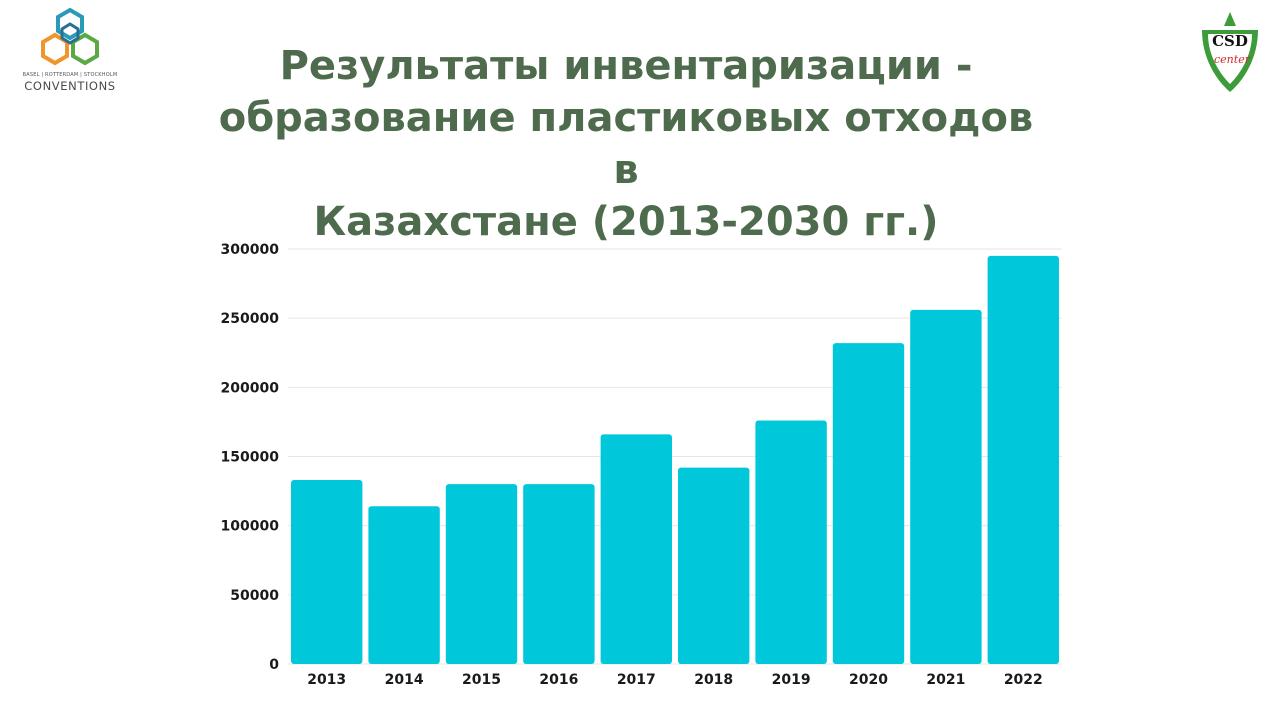 The width and height of the screenshot is (1280, 720). Describe the element at coordinates (1232, 59) in the screenshot. I see `logo-sub-text: center` at that location.